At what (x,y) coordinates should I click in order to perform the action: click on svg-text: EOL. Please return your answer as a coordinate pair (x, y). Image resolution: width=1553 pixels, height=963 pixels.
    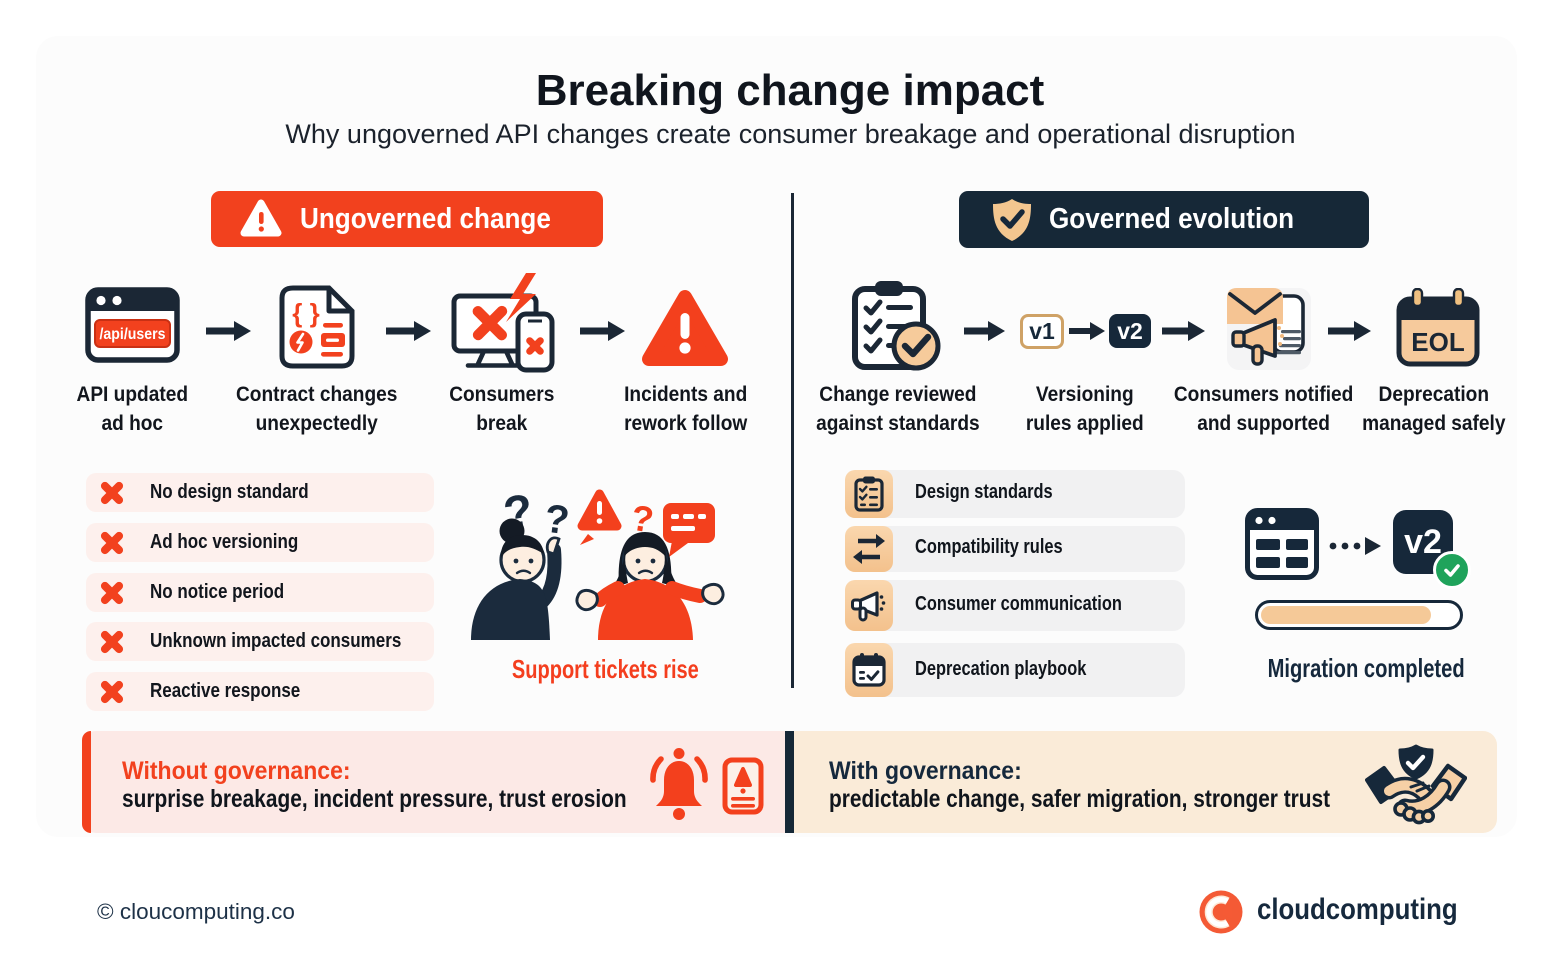
    Looking at the image, I should click on (1438, 342).